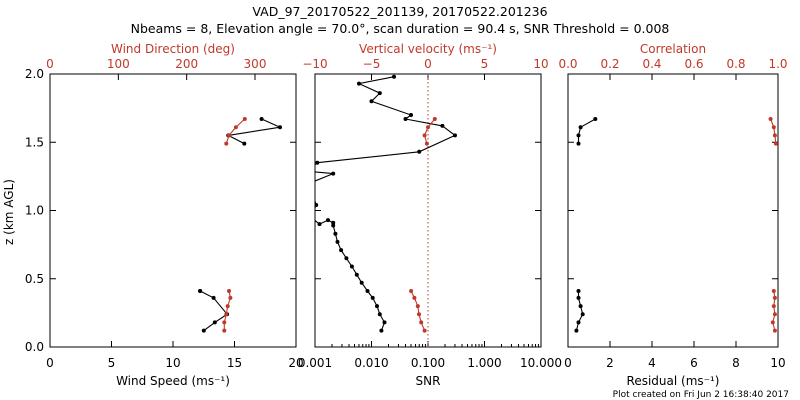  Describe the element at coordinates (773, 131) in the screenshot. I see `right-series-top-line` at that location.